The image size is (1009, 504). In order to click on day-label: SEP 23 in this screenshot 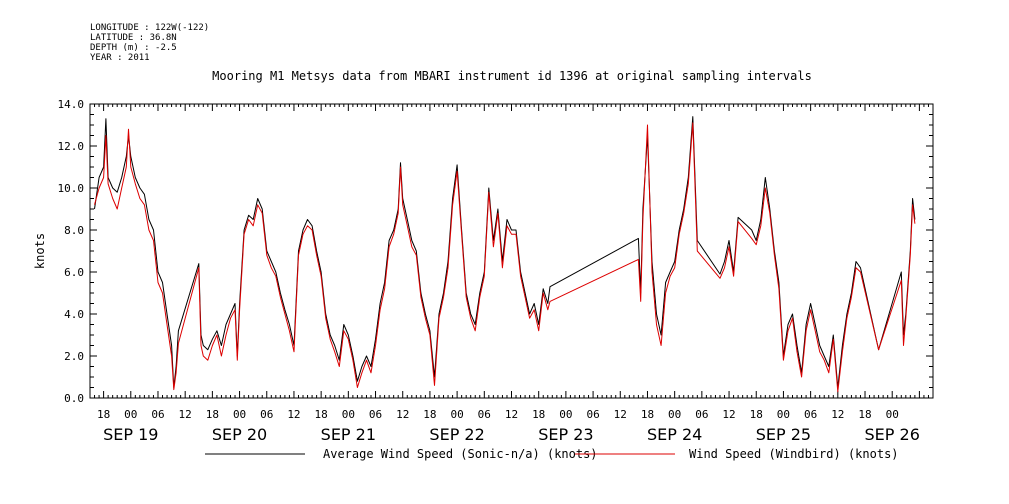, I will do `click(565, 434)`.